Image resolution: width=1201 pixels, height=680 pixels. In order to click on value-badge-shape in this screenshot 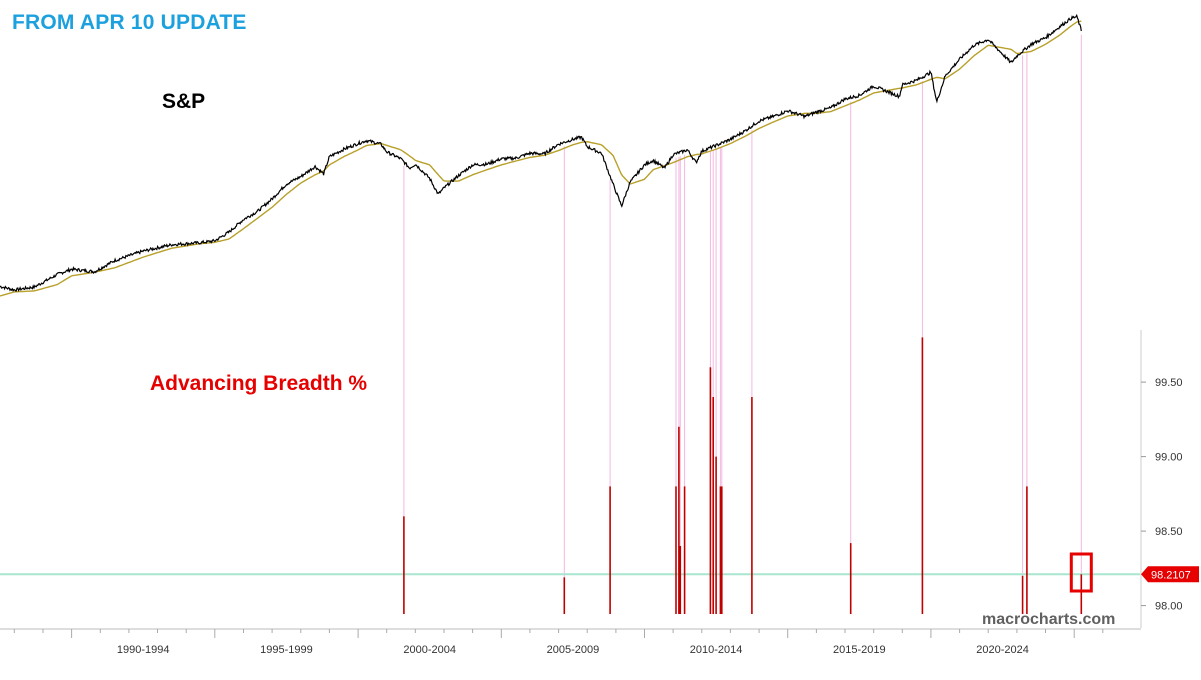, I will do `click(1170, 574)`.